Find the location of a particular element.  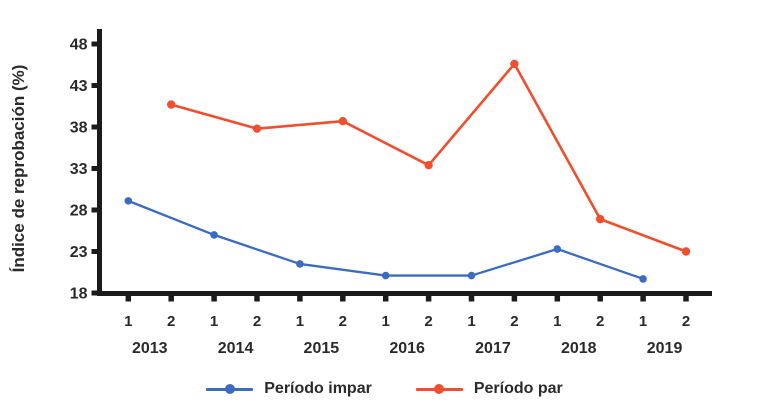

x-year-label: 2015 is located at coordinates (322, 348).